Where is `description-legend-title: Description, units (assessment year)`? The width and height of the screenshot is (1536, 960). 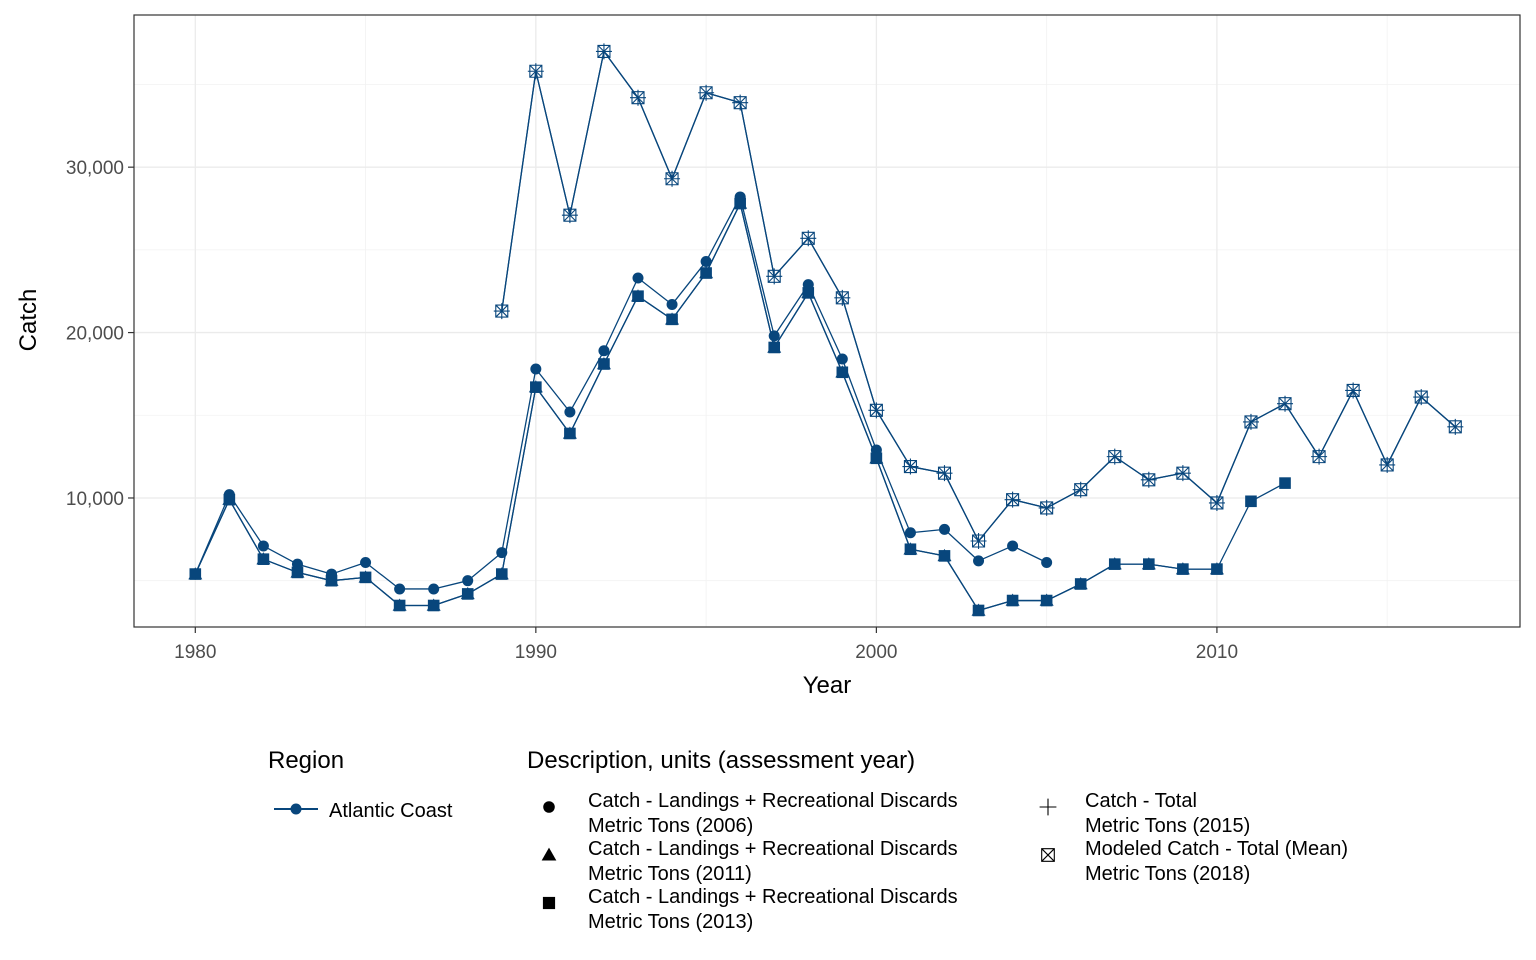
description-legend-title: Description, units (assessment year) is located at coordinates (721, 760).